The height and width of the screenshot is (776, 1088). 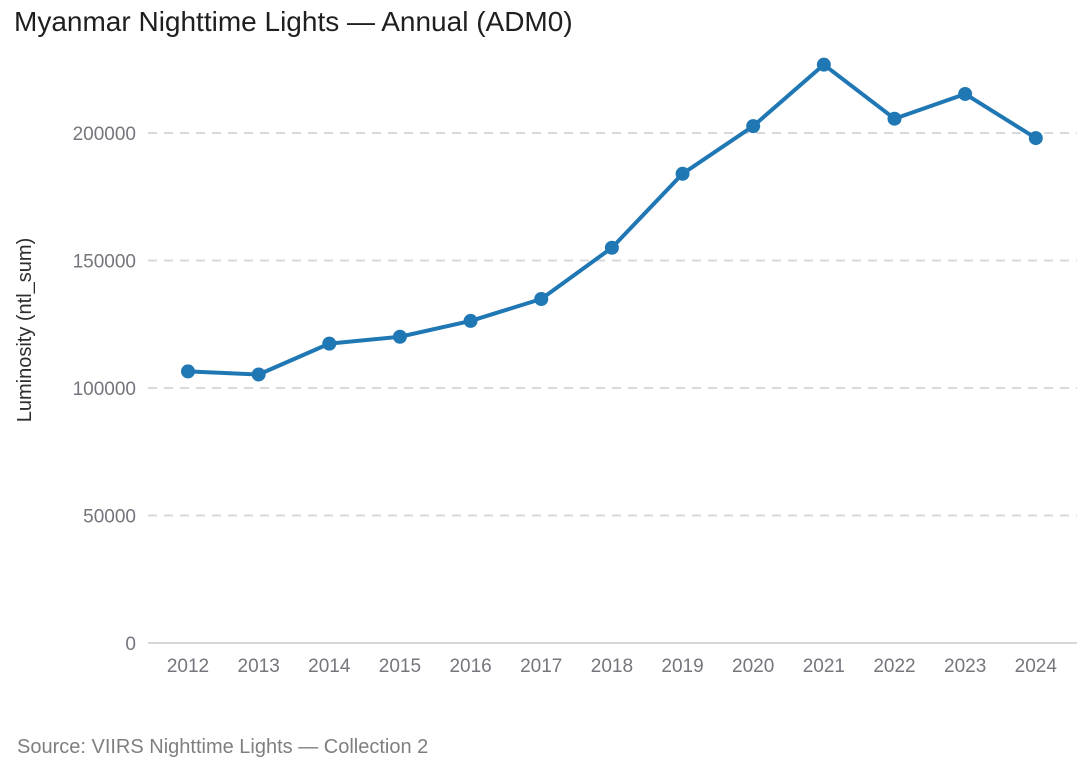 I want to click on x-tick-label: 2013, so click(x=259, y=666).